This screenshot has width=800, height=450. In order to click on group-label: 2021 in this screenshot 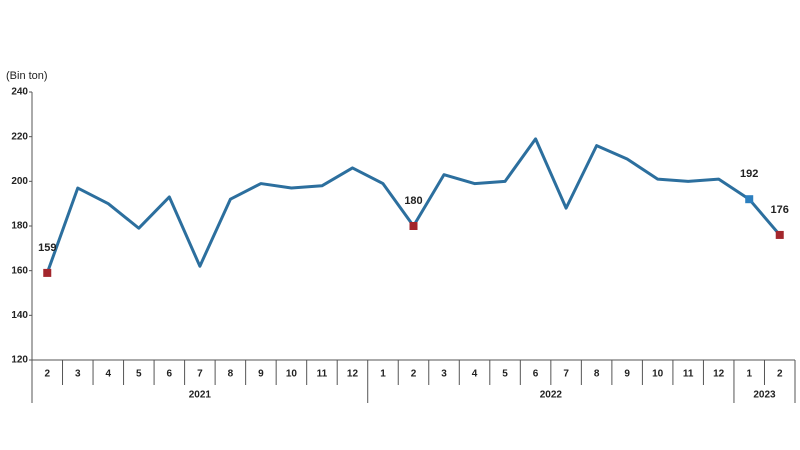, I will do `click(200, 395)`.